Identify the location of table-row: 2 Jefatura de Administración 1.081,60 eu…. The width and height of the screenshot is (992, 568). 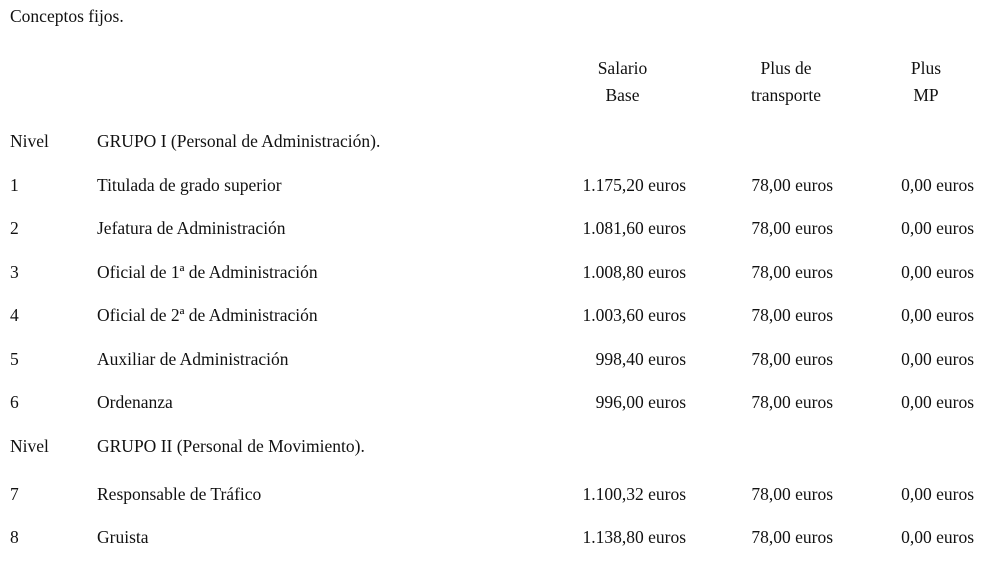
(501, 237).